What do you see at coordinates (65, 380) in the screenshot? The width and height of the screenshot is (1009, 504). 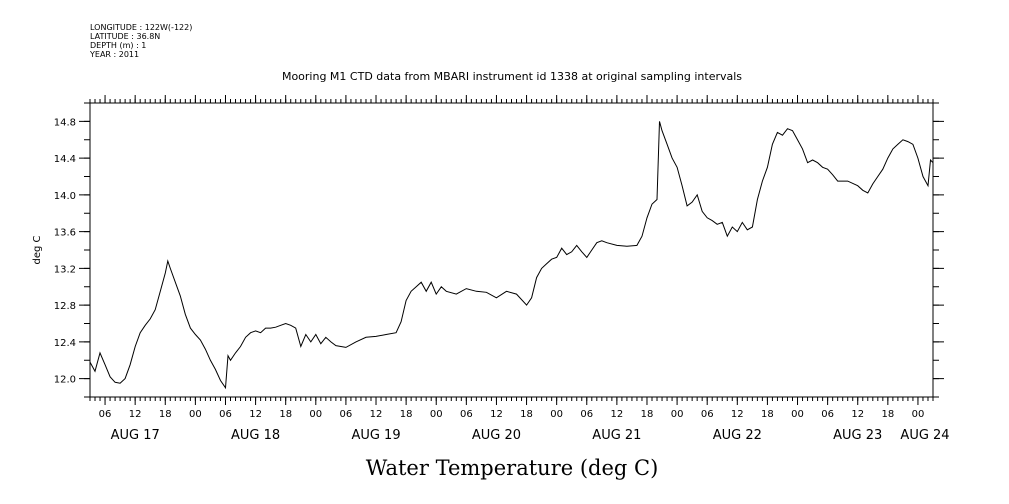 I see `y-tick-label: 12.0` at bounding box center [65, 380].